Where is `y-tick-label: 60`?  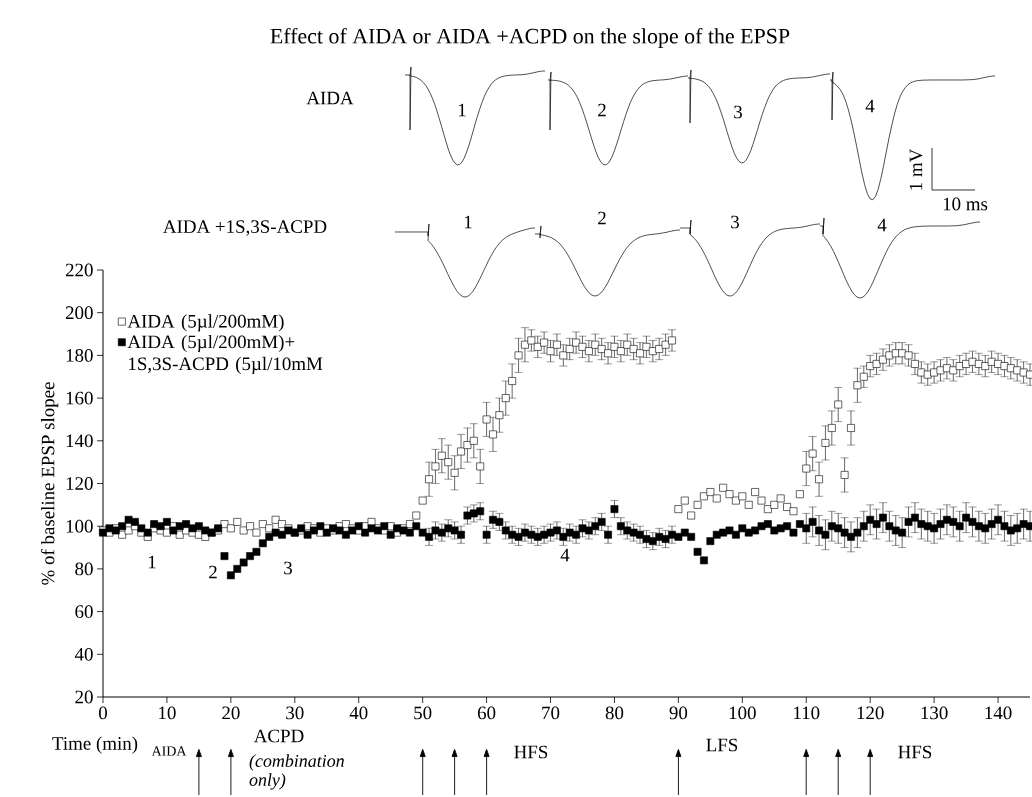 y-tick-label: 60 is located at coordinates (84, 611).